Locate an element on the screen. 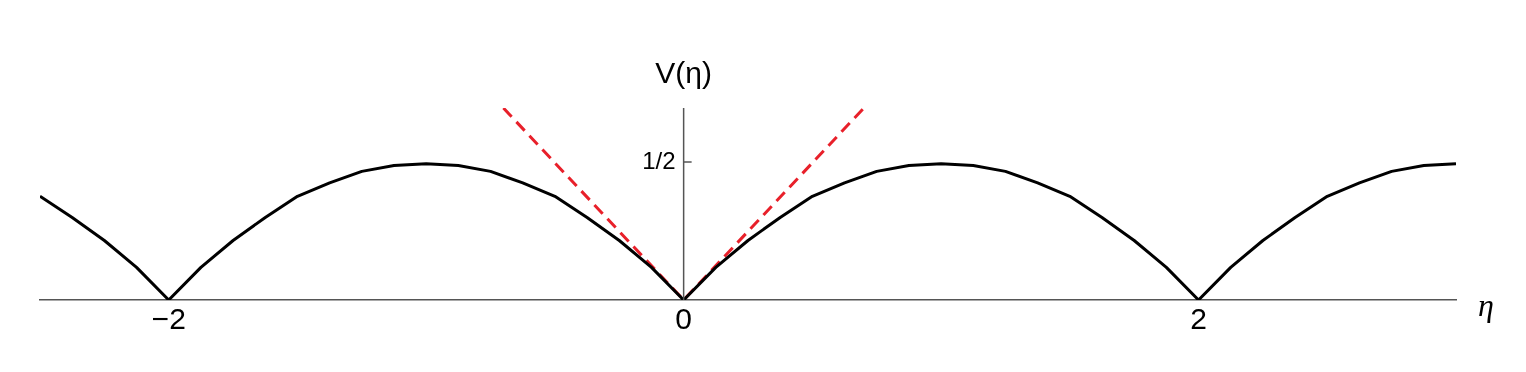 This screenshot has height=372, width=1526. x-tick-label: 0 is located at coordinates (683, 319).